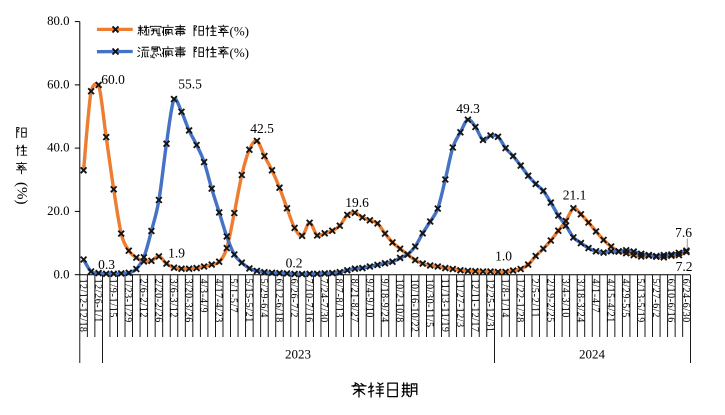 The width and height of the screenshot is (725, 415). I want to click on svg-text: 2/19-2/25, so click(549, 301).